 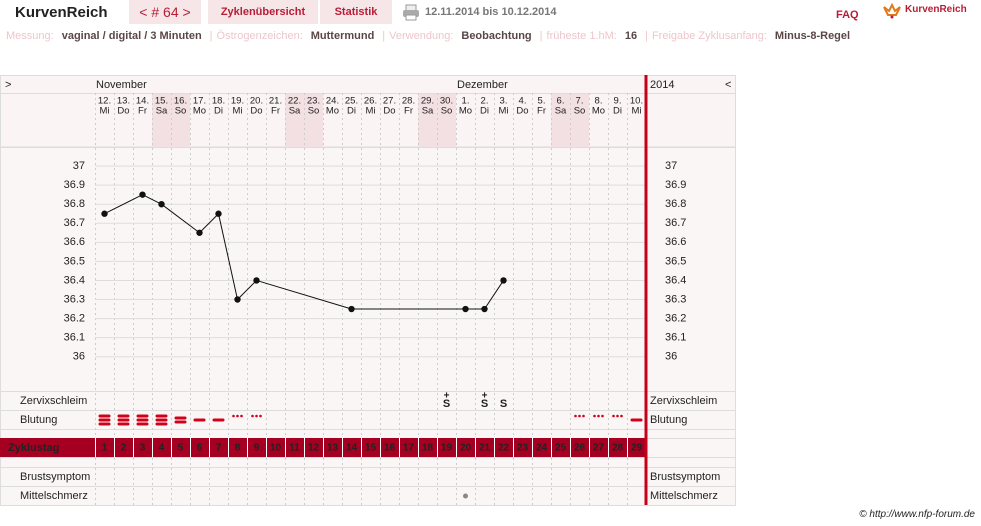 What do you see at coordinates (812, 36) in the screenshot?
I see `setting-value: Minus-8-Regel` at bounding box center [812, 36].